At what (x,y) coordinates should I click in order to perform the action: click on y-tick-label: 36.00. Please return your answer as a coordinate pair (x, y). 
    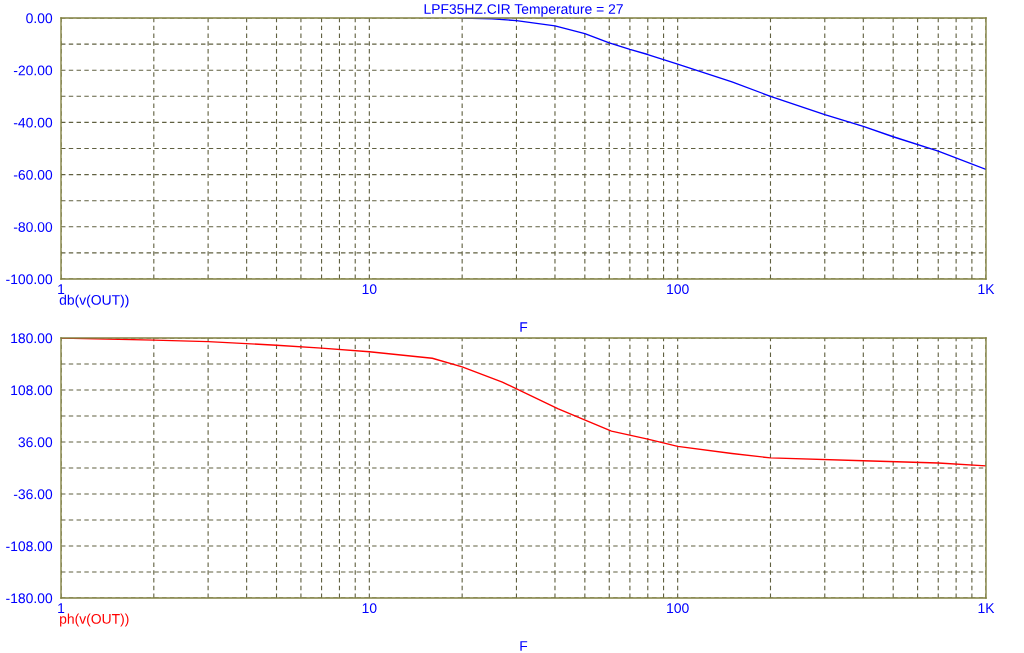
    Looking at the image, I should click on (35, 442).